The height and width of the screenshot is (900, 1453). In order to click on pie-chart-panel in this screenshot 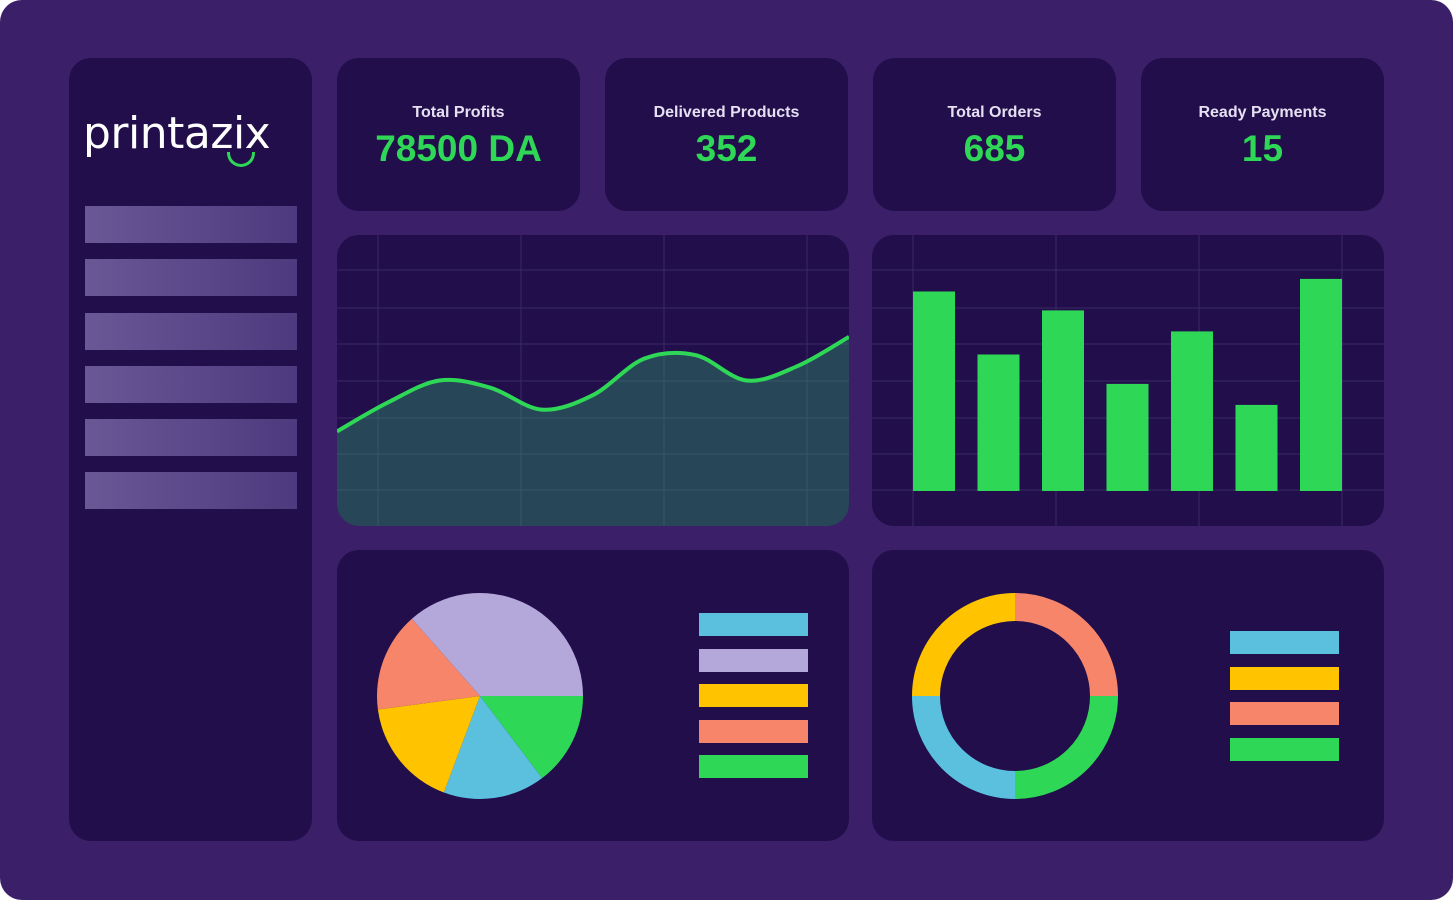, I will do `click(593, 695)`.